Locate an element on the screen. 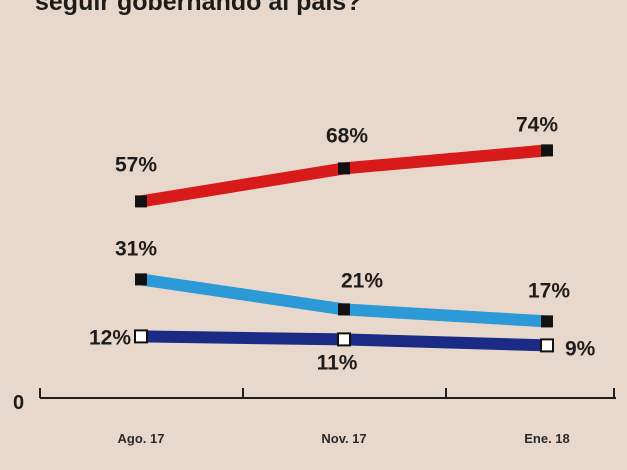 The width and height of the screenshot is (627, 470). y-axis-zero-label: 0 is located at coordinates (18, 403).